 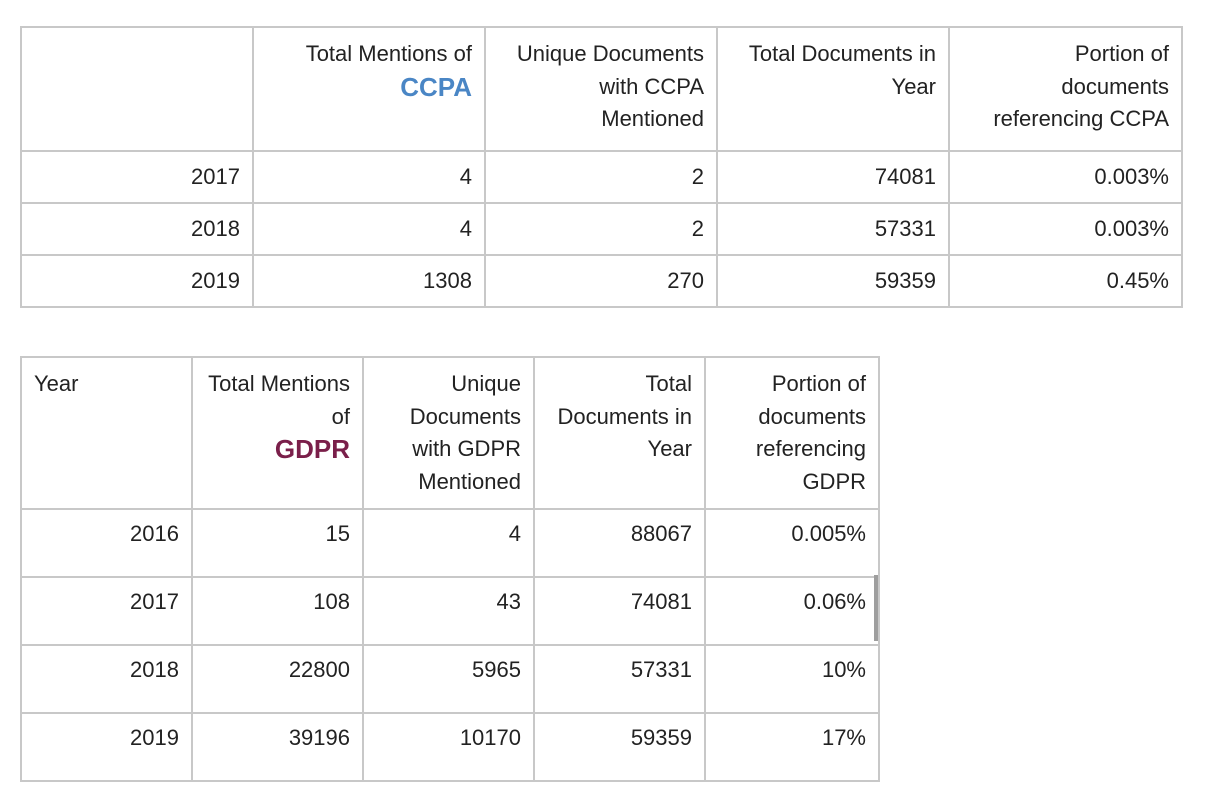 I want to click on gdpr-cell-year: 2019, so click(x=106, y=747).